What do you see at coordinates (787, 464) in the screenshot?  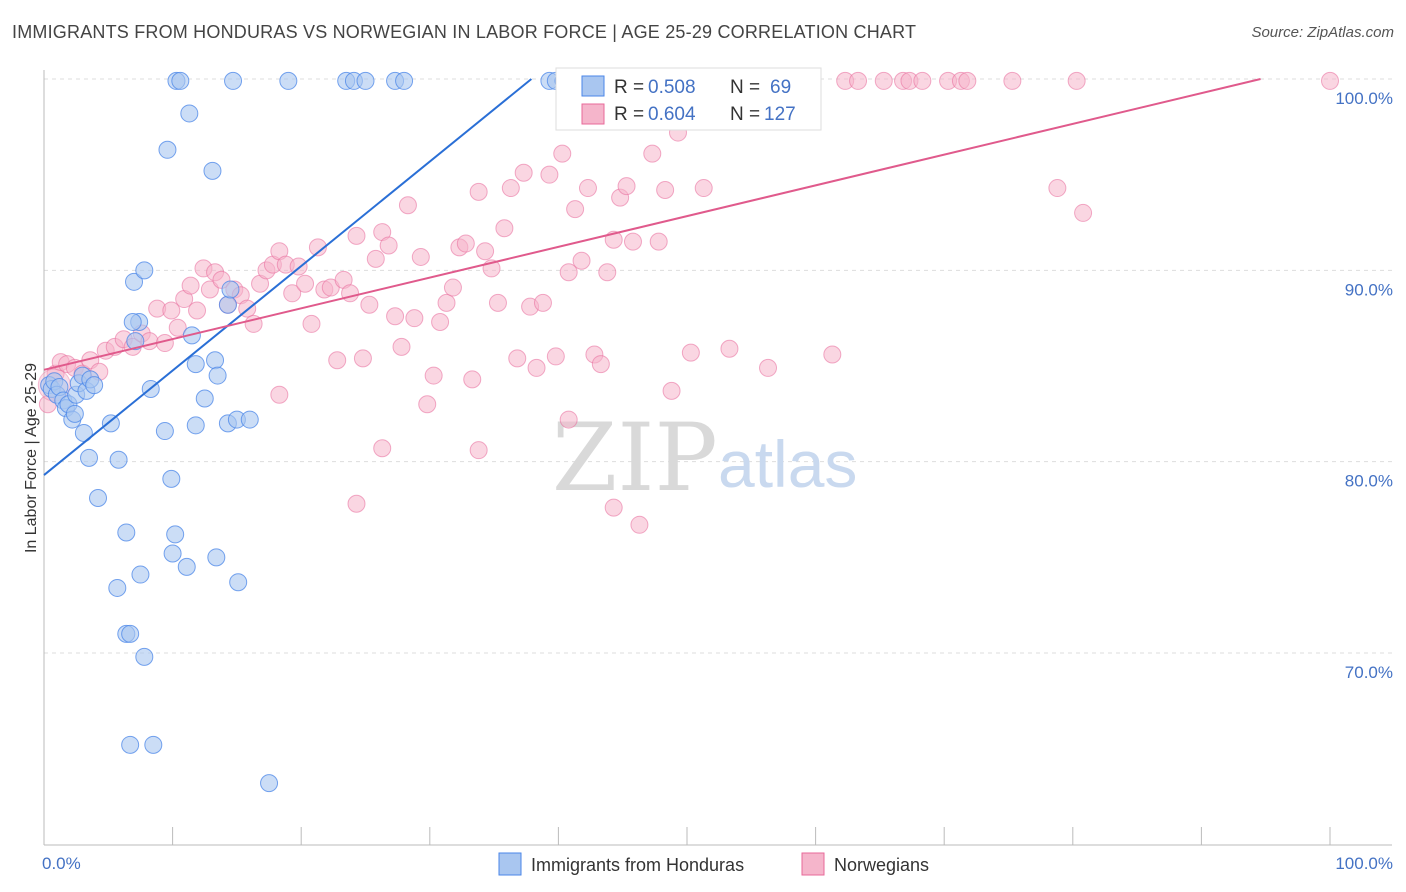 I see `watermark-atlas: atlas` at bounding box center [787, 464].